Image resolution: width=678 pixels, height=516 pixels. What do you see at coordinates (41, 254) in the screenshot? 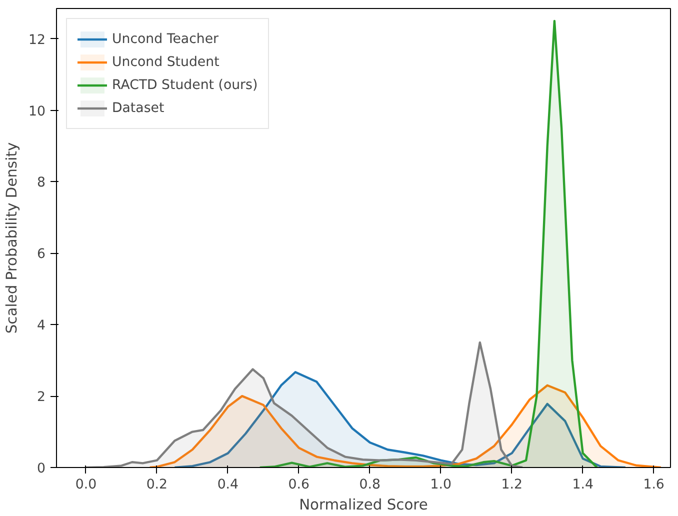
I see `y-tick-label: 6` at bounding box center [41, 254].